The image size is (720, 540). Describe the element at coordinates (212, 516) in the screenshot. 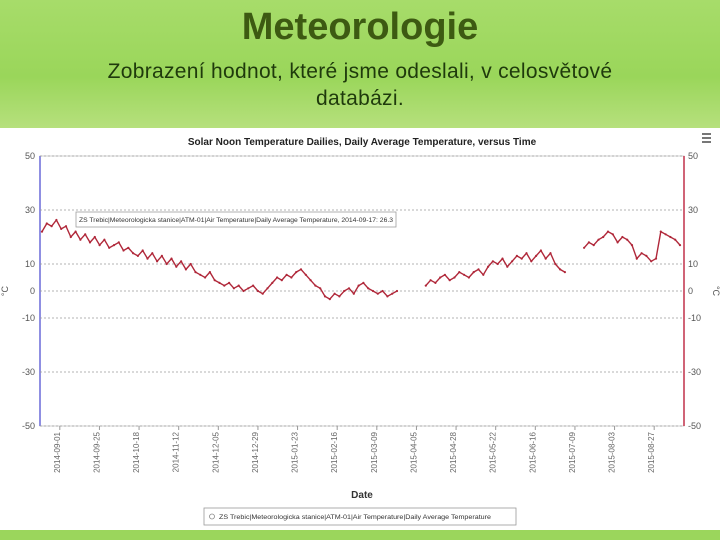

I see `legend-marker-icon` at that location.